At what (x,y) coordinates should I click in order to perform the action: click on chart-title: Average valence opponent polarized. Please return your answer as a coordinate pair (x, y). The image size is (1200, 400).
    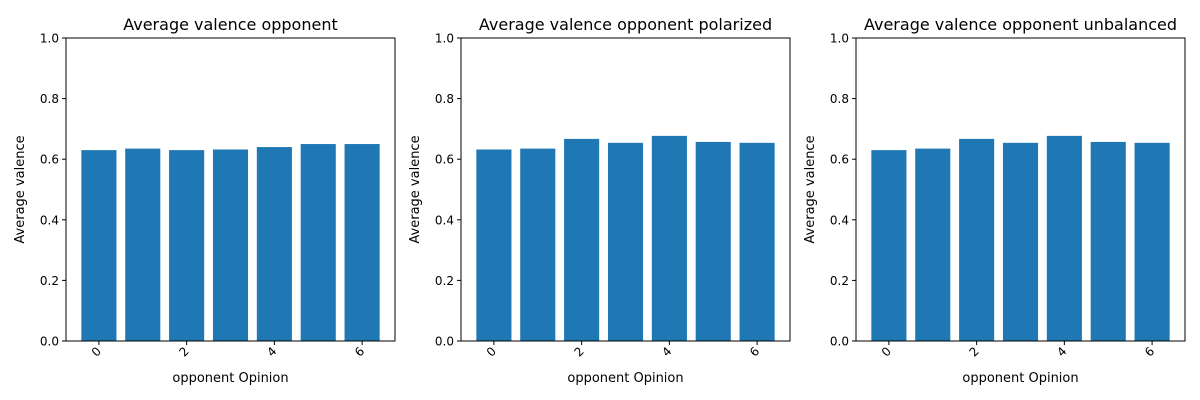
    Looking at the image, I should click on (625, 24).